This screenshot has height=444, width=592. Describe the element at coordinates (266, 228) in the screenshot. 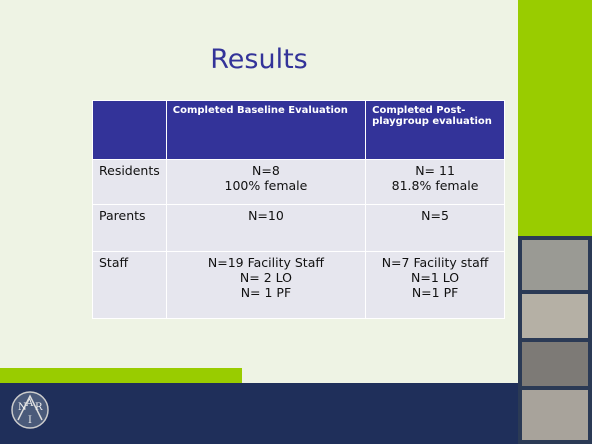

I see `table-cell: N=10` at that location.